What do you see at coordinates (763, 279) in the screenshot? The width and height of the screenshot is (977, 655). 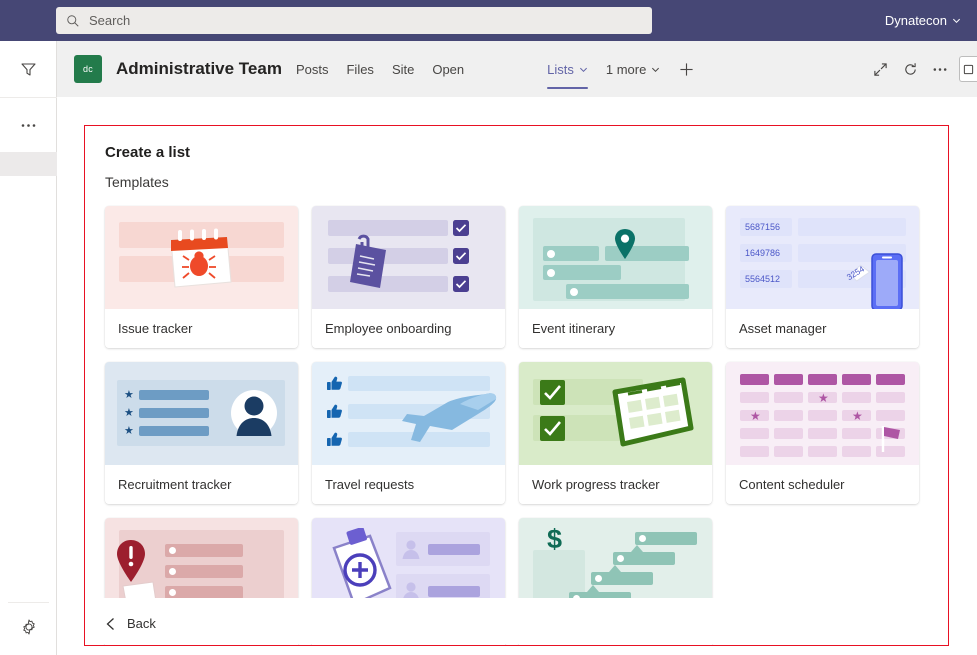 I see `asset-number: 5564512` at bounding box center [763, 279].